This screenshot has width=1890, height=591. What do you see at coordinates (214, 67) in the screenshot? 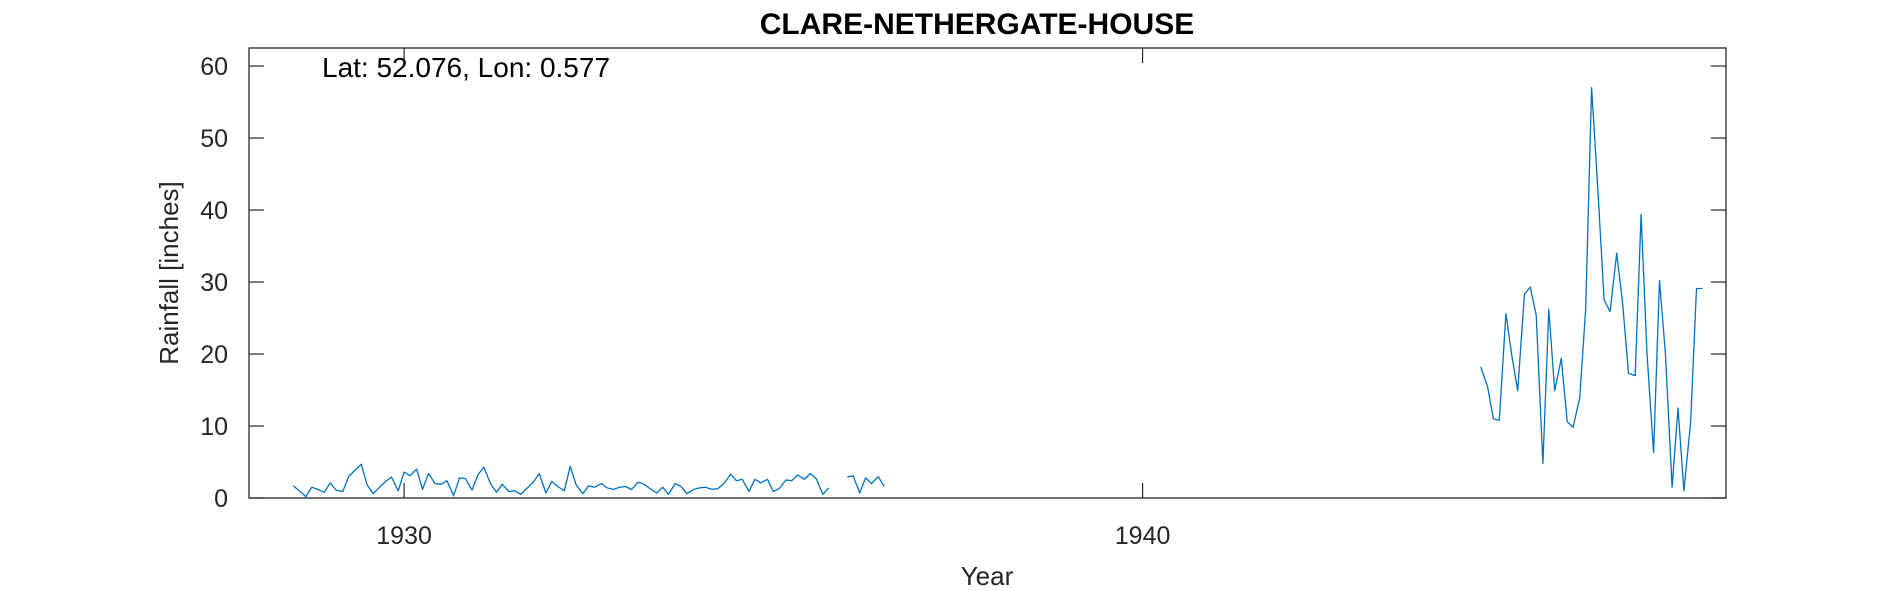
I see `y-tick-label: 60` at bounding box center [214, 67].